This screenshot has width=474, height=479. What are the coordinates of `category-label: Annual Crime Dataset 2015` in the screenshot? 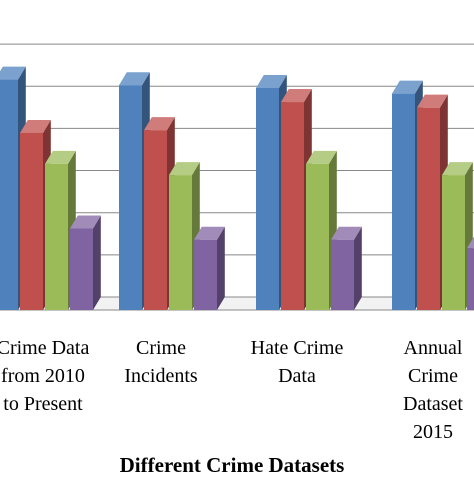 It's located at (433, 390).